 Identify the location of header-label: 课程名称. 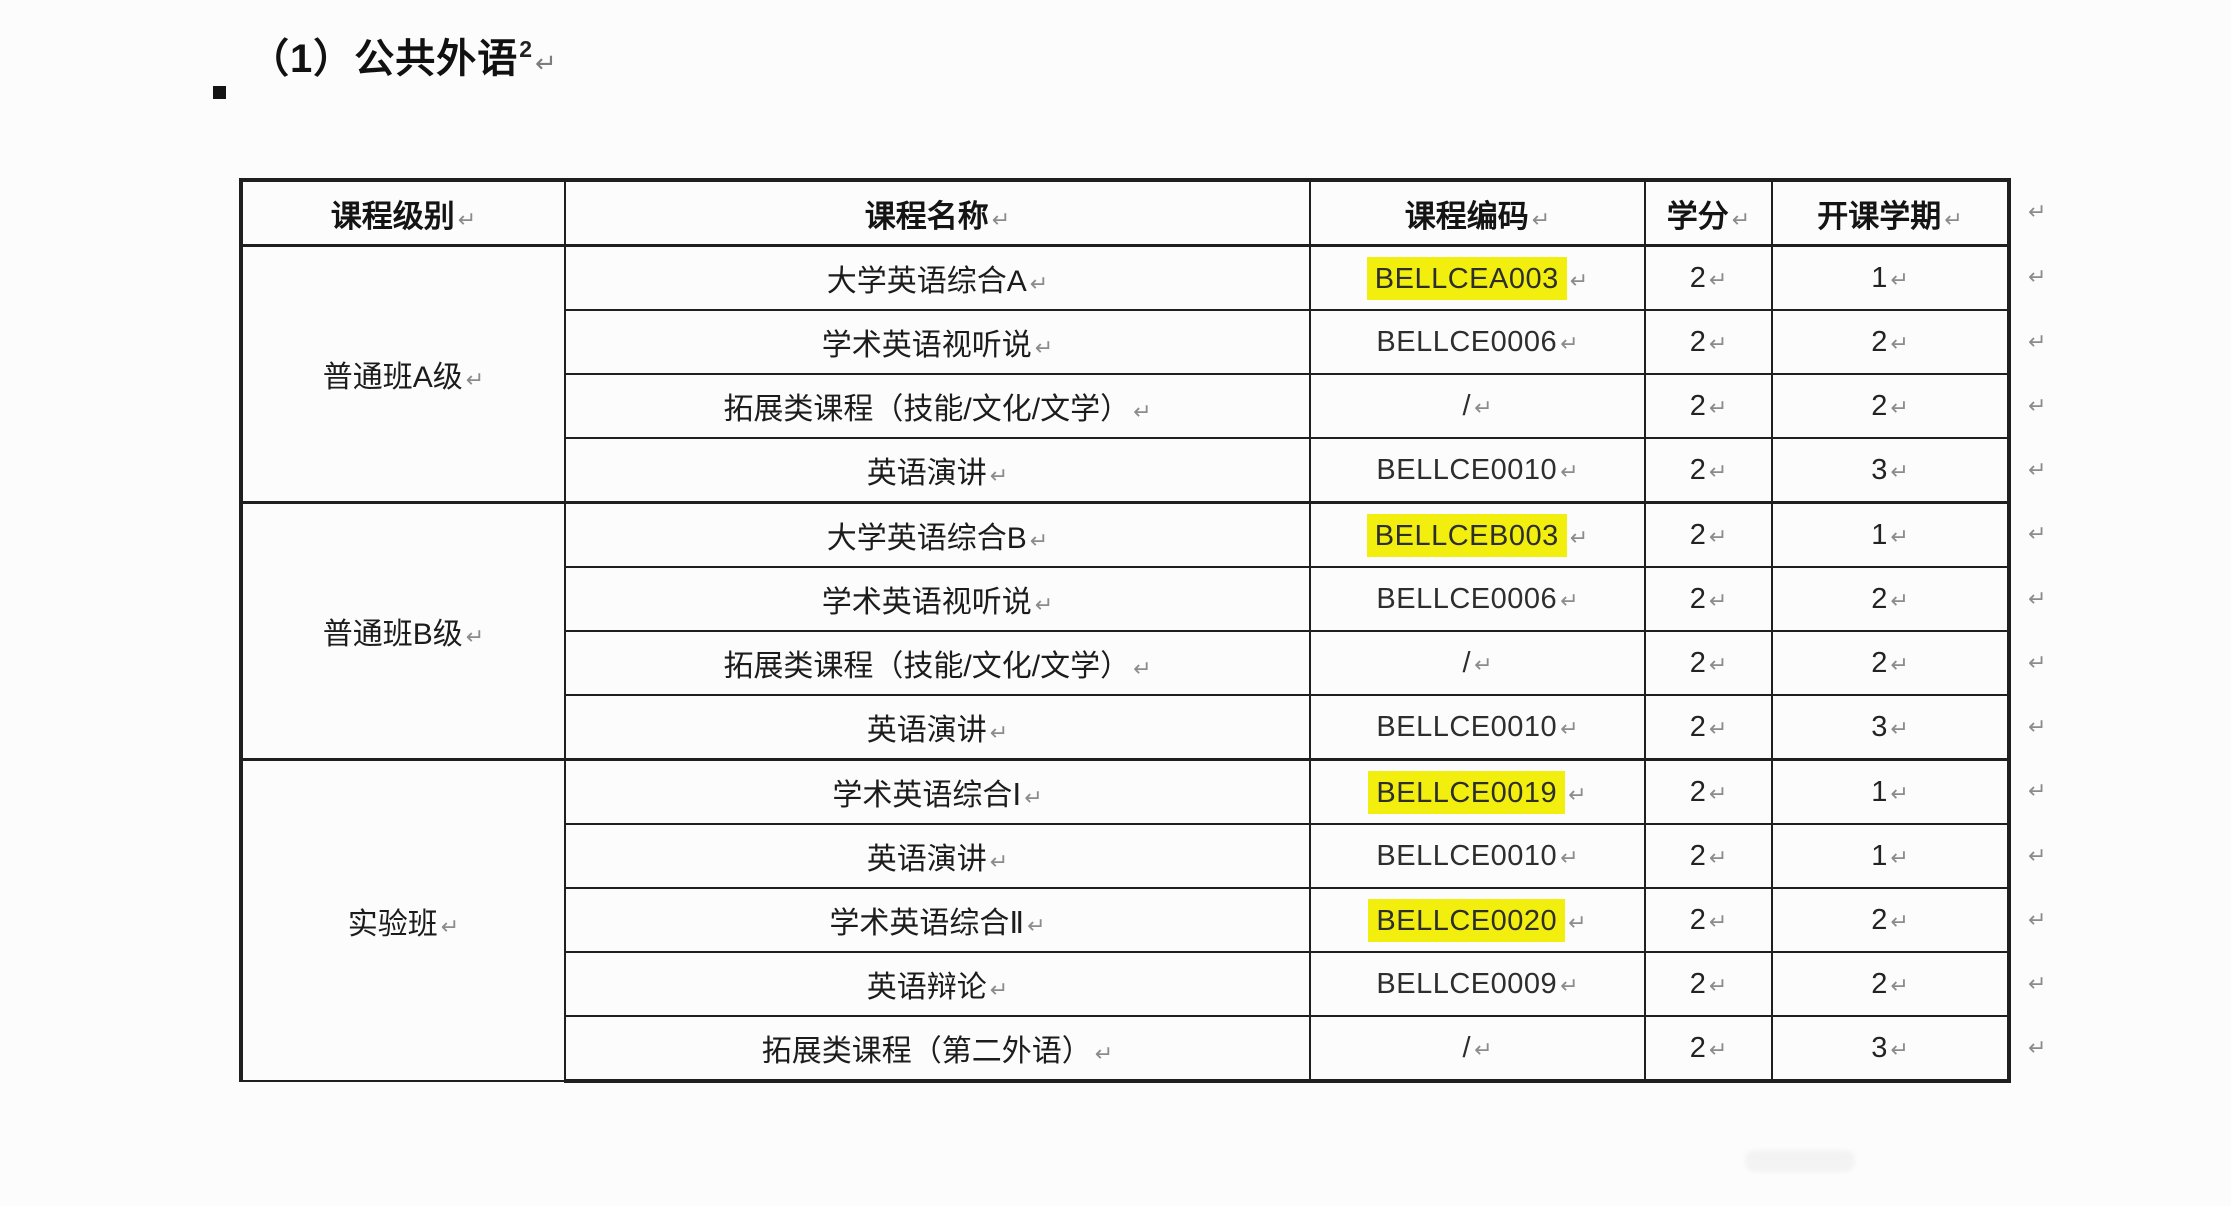
(926, 216).